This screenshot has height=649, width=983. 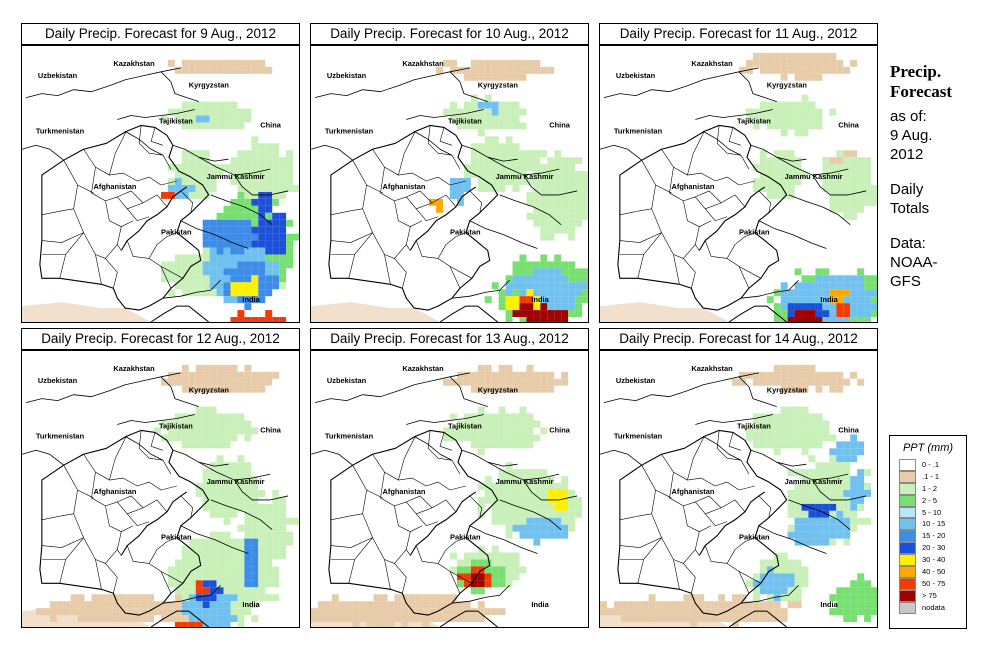 What do you see at coordinates (931, 464) in the screenshot?
I see `legend-label: 0 - .1` at bounding box center [931, 464].